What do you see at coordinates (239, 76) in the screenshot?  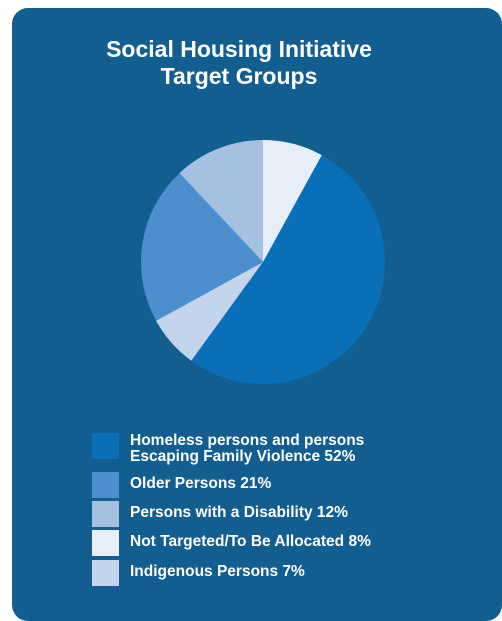 I see `chart-title-line-2: Target Groups` at bounding box center [239, 76].